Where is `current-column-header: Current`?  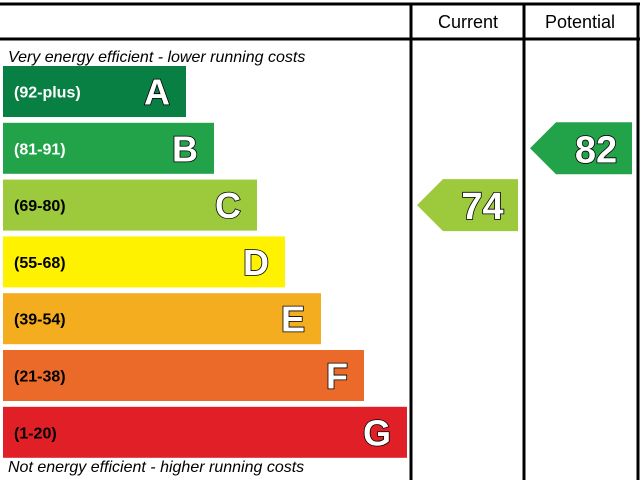
current-column-header: Current is located at coordinates (468, 22).